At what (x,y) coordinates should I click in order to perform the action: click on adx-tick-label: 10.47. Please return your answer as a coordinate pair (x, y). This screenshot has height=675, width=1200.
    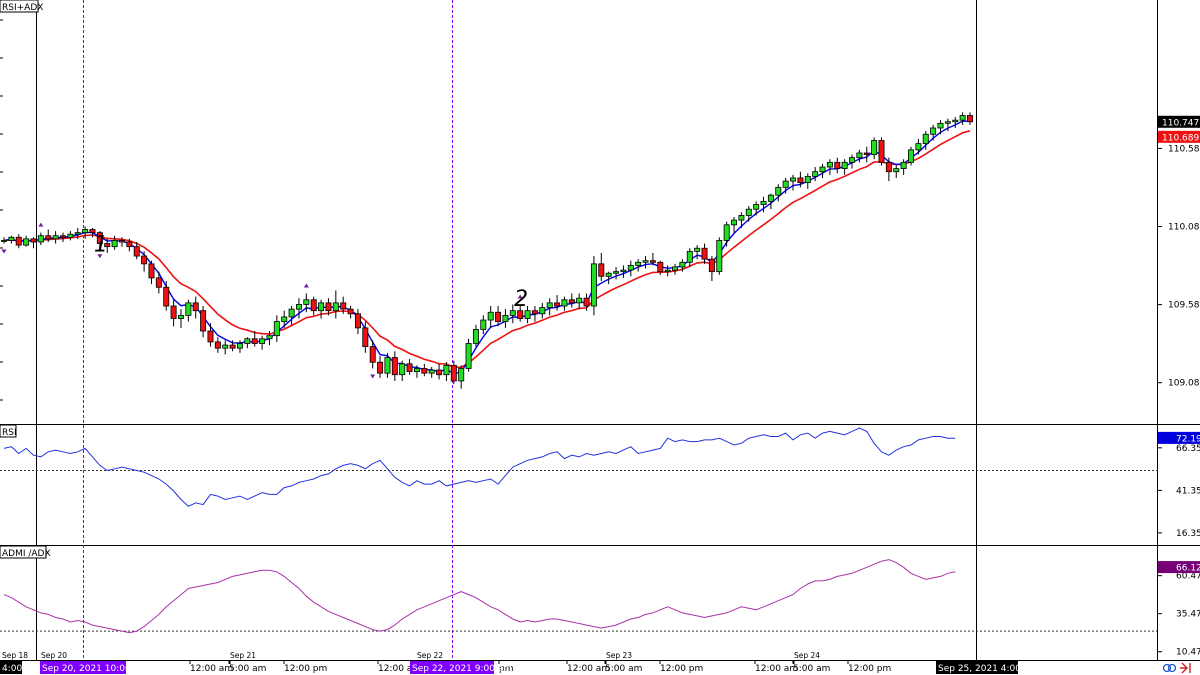
    Looking at the image, I should click on (1188, 653).